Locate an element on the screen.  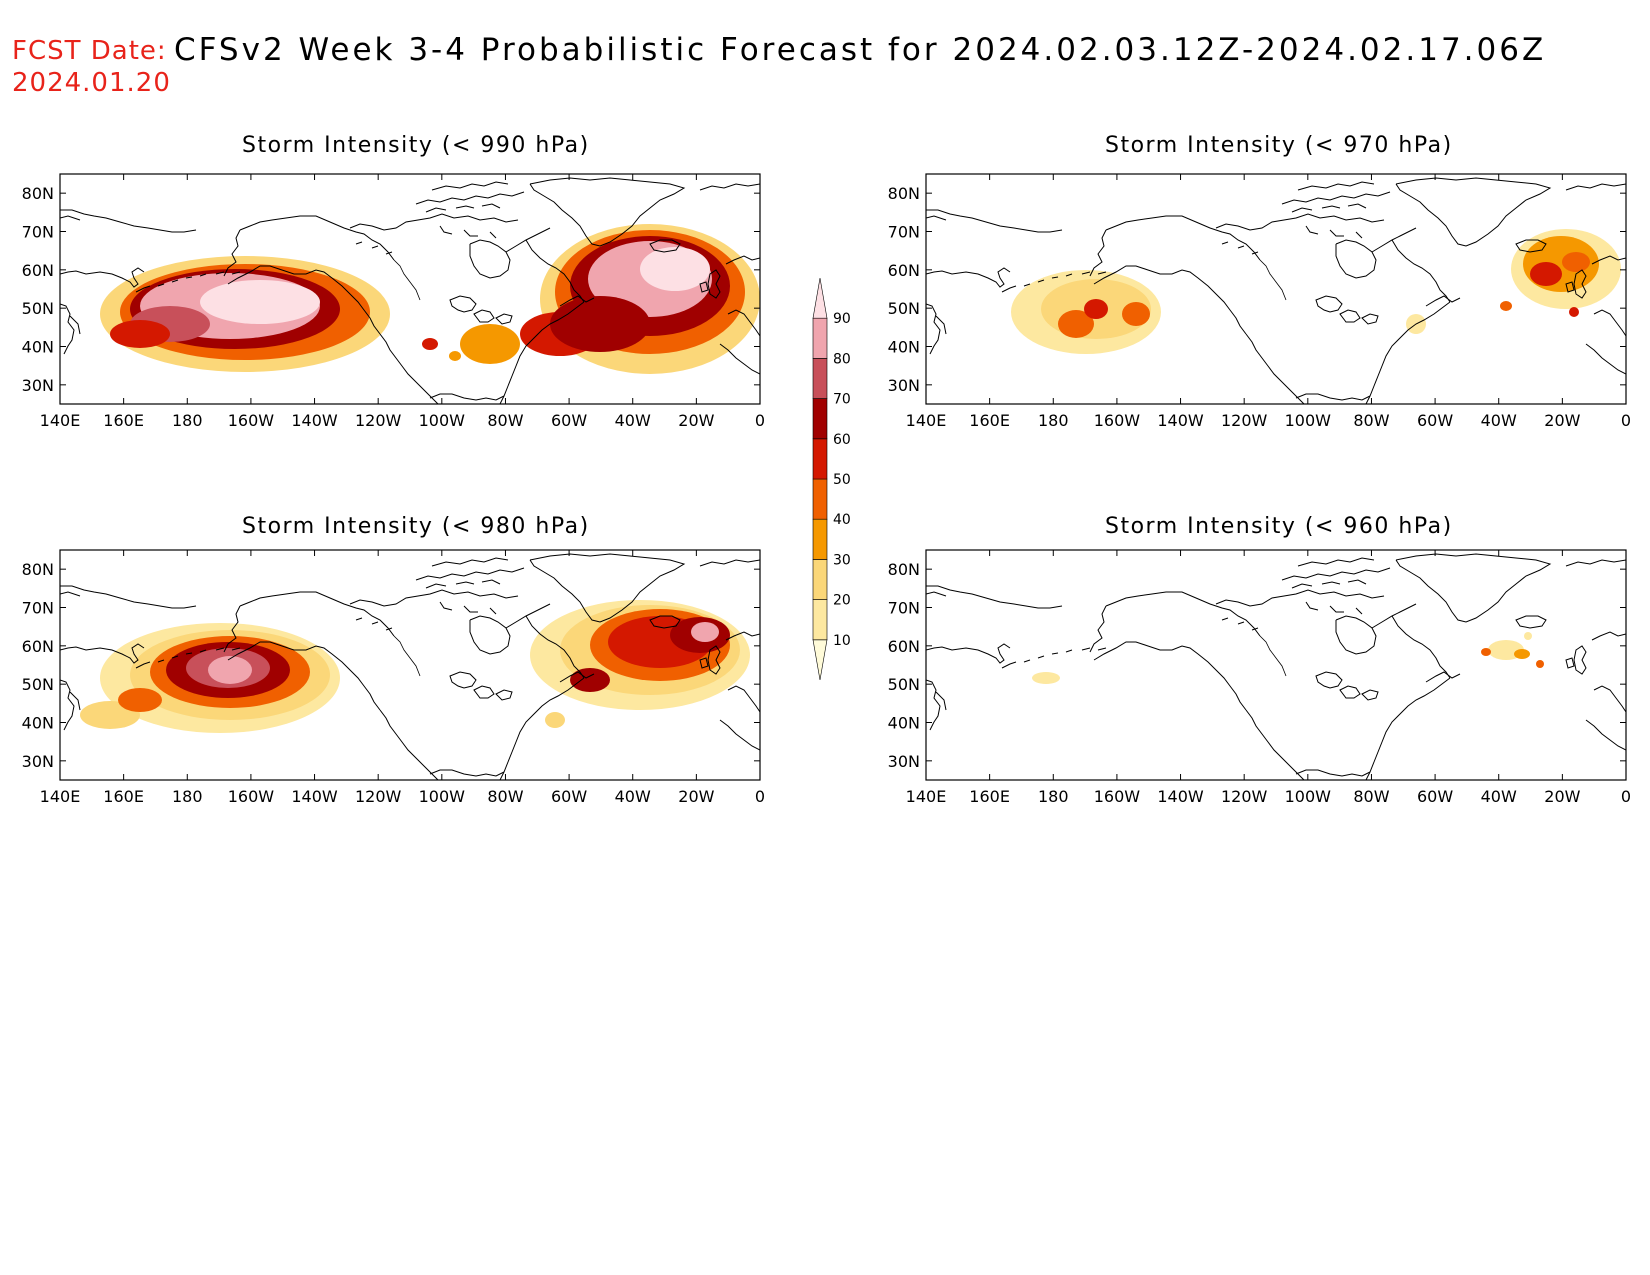
fcst-date-label: FCST Date: is located at coordinates (89, 51).